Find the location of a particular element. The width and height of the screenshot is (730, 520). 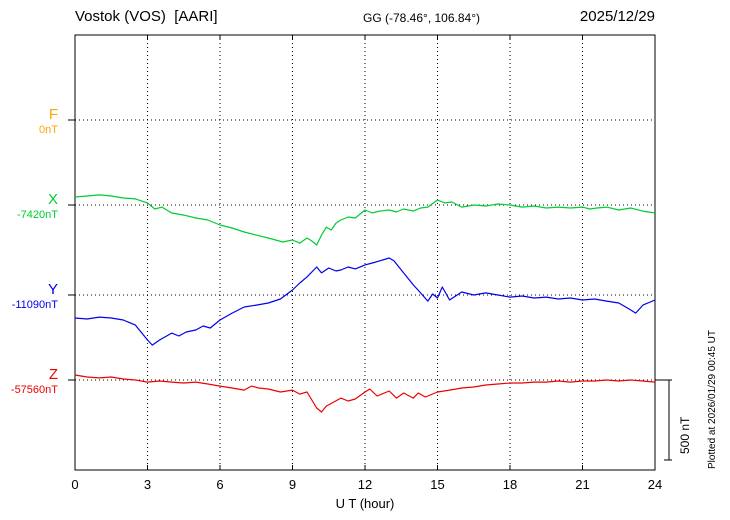

component-baseline-F: 0nT is located at coordinates (48, 130).